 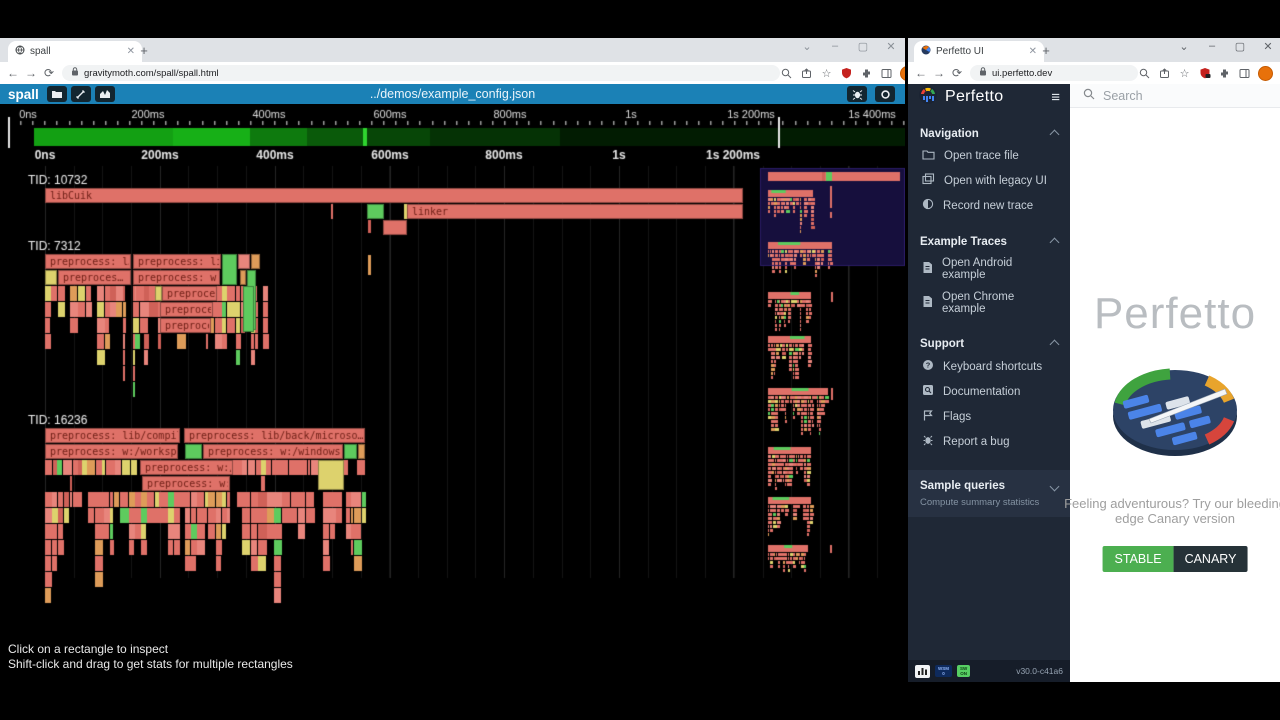 I want to click on tabstrip: spall ✕ + ⌄ – ▢ ✕, so click(x=452, y=50).